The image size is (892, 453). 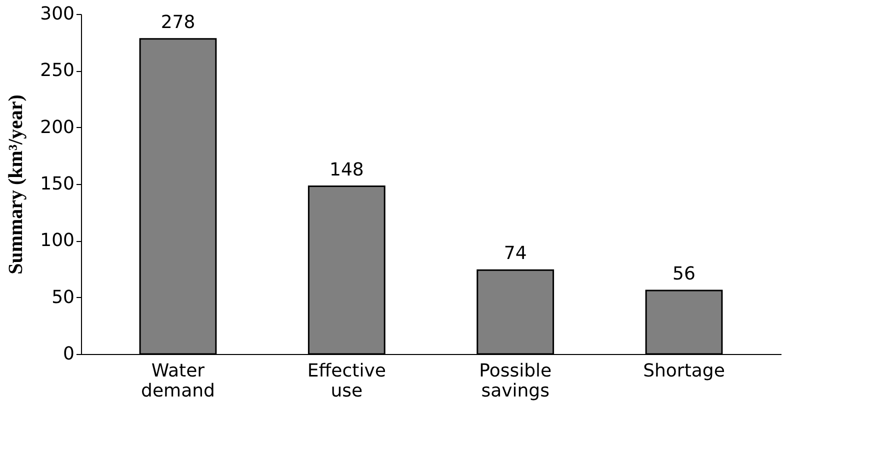 What do you see at coordinates (63, 297) in the screenshot?
I see `y-tick-label: 50` at bounding box center [63, 297].